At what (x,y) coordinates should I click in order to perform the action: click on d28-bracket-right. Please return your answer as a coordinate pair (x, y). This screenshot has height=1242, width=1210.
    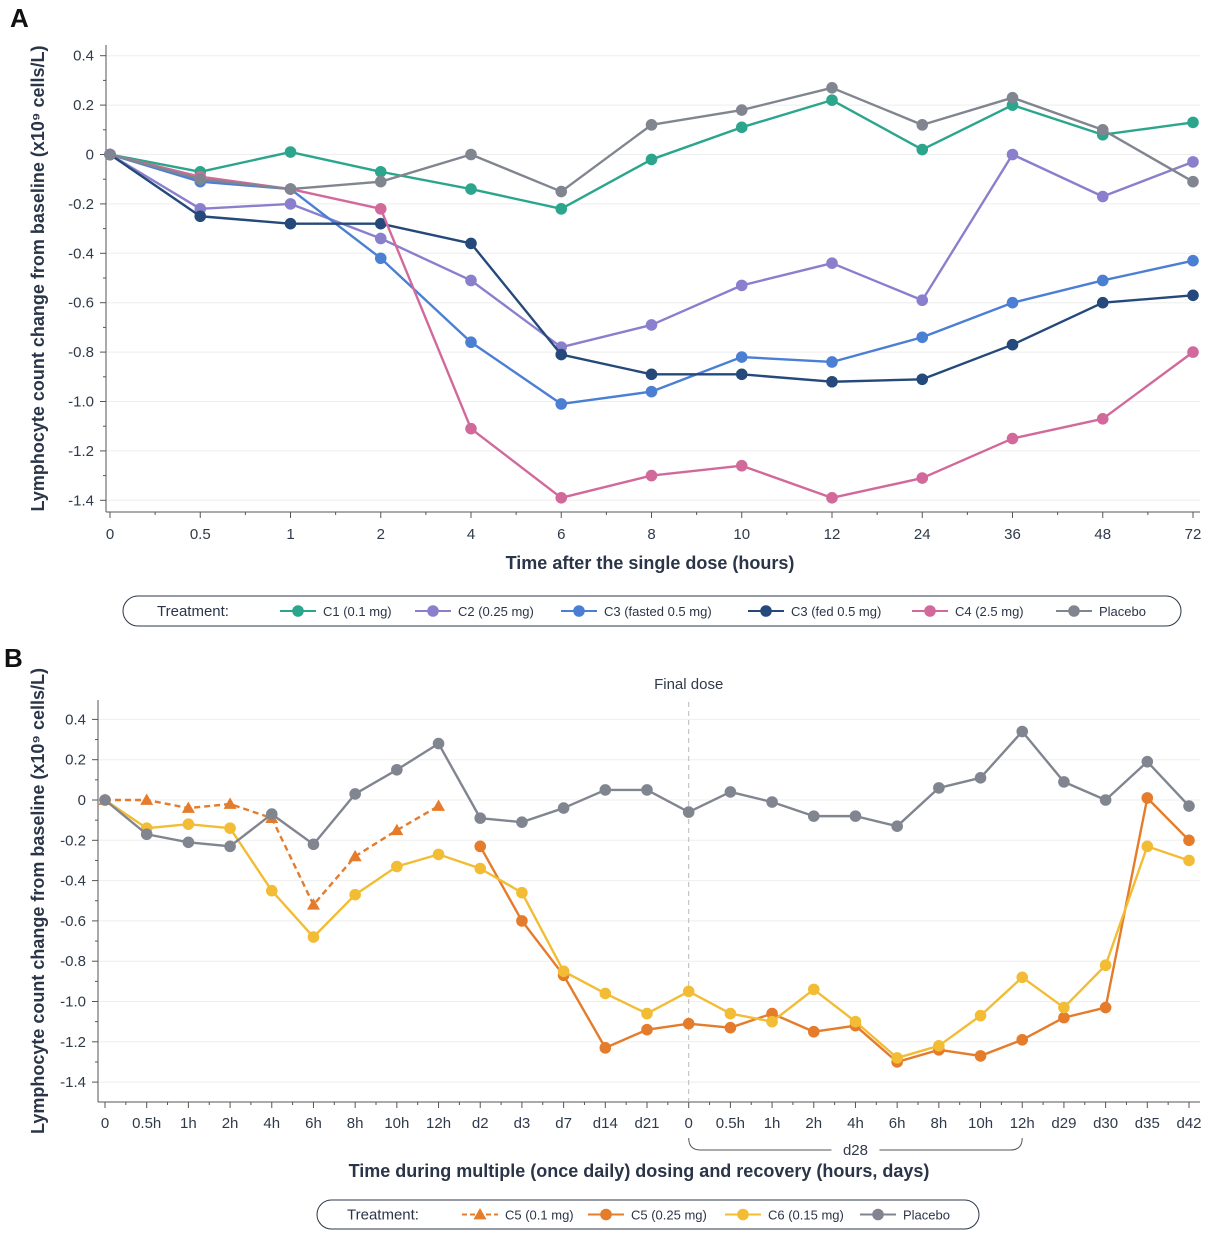
    Looking at the image, I should click on (951, 1144).